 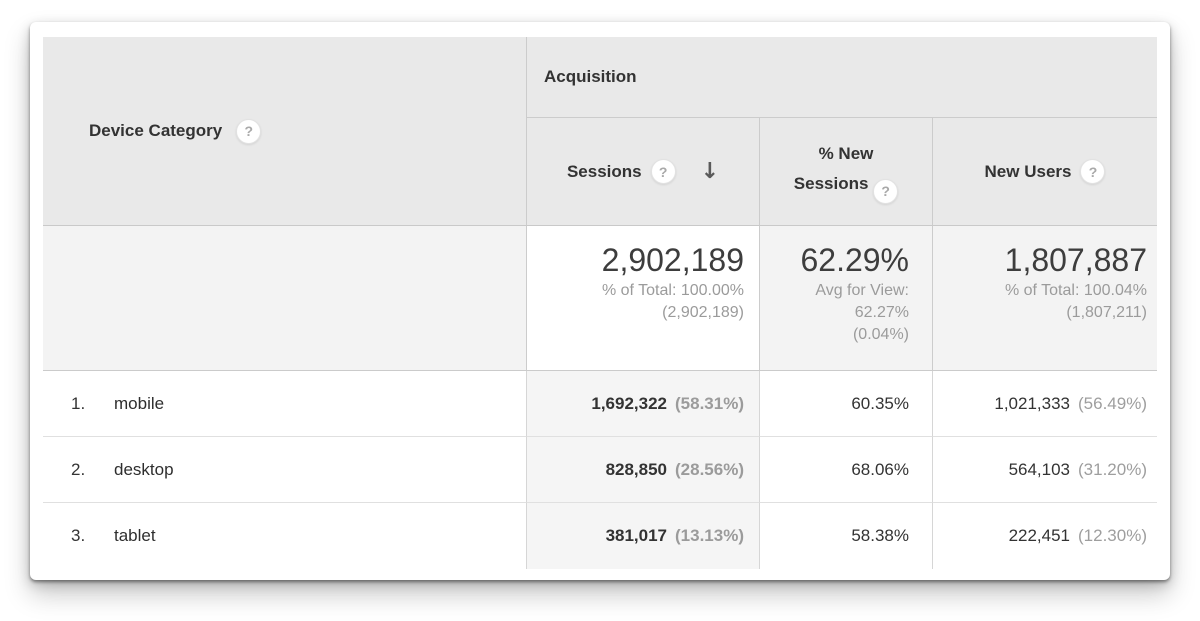 What do you see at coordinates (709, 535) in the screenshot?
I see `sessions-share: (13.13%)` at bounding box center [709, 535].